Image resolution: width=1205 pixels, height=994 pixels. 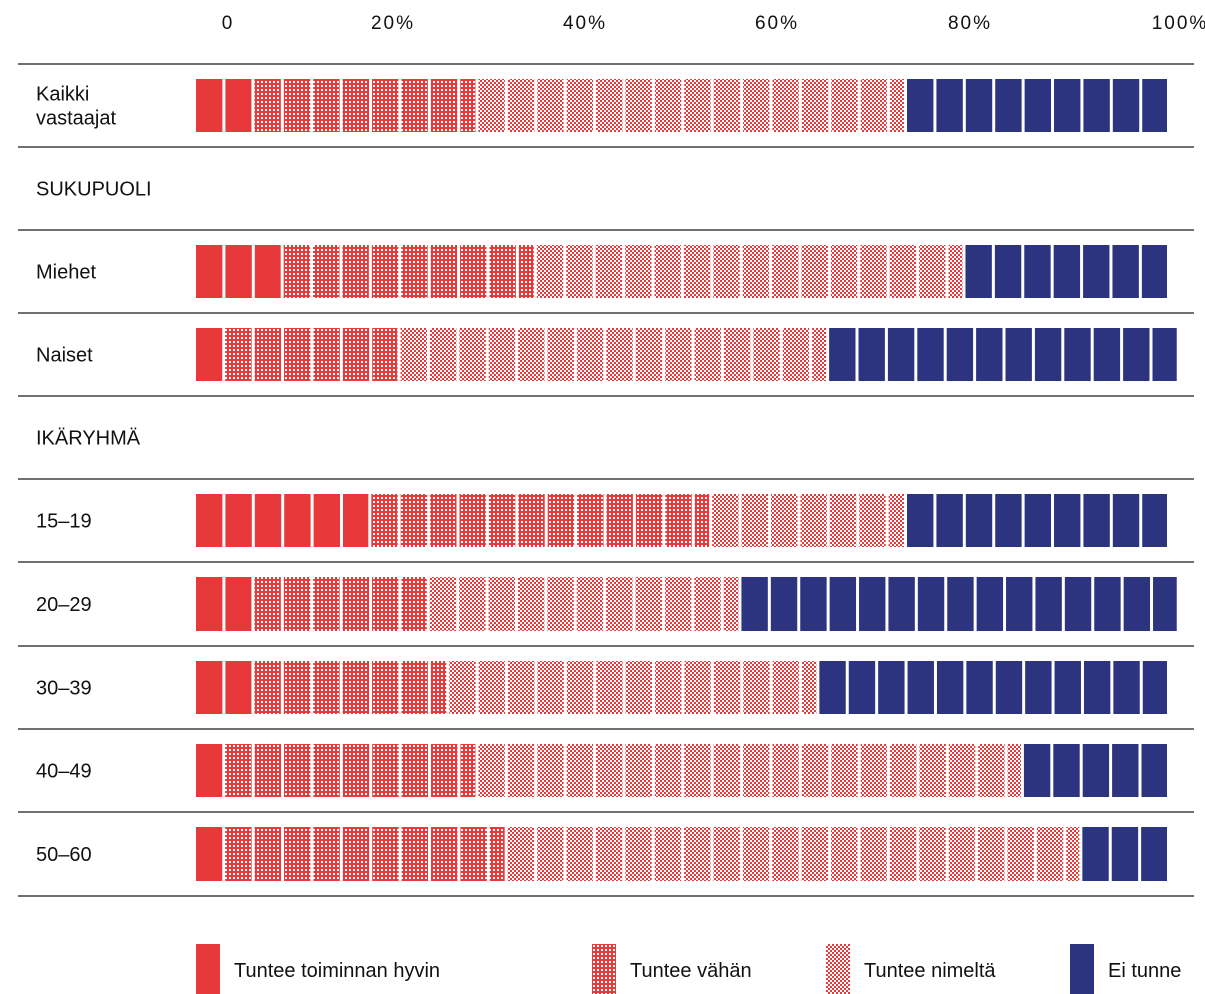 What do you see at coordinates (64, 689) in the screenshot?
I see `row-label: 30–39` at bounding box center [64, 689].